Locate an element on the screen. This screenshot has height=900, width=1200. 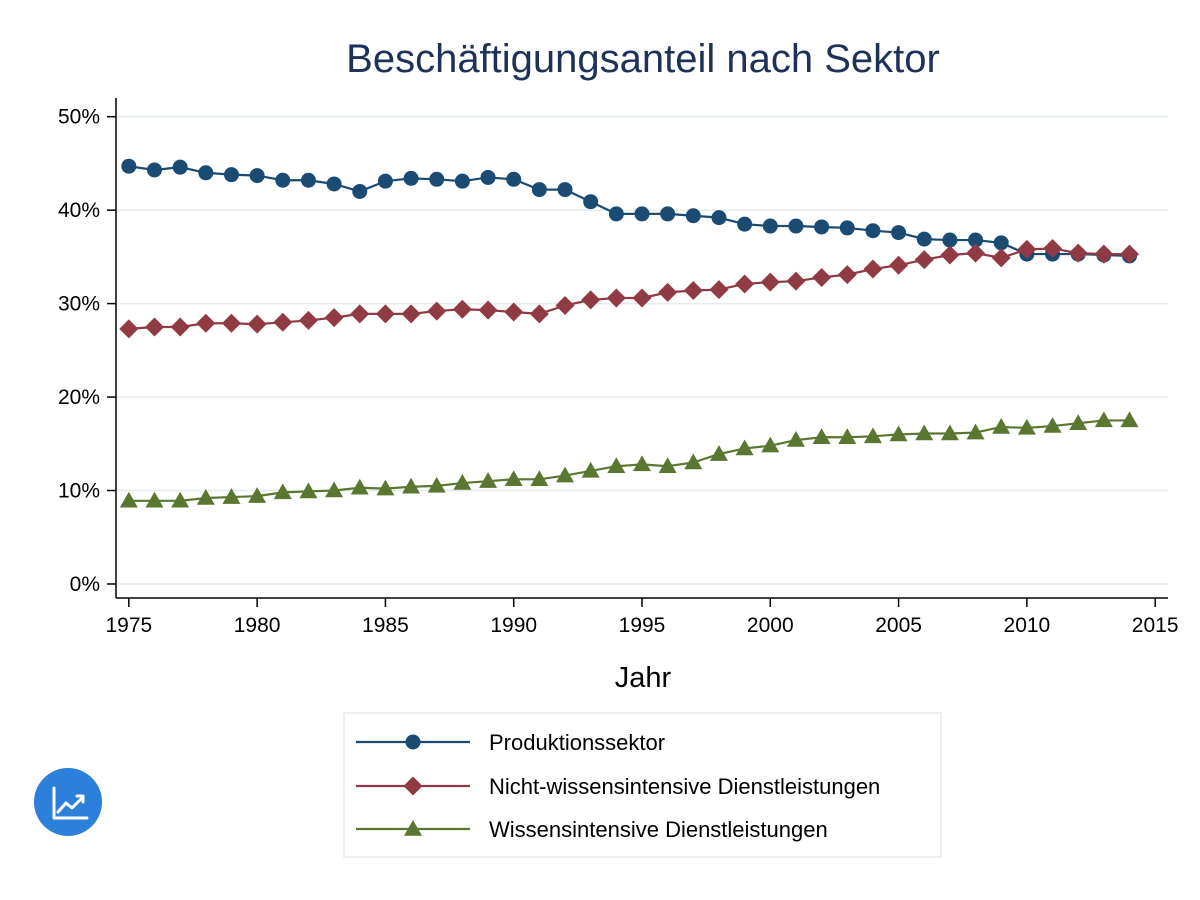
x-tick-label: 2010 is located at coordinates (1027, 625).